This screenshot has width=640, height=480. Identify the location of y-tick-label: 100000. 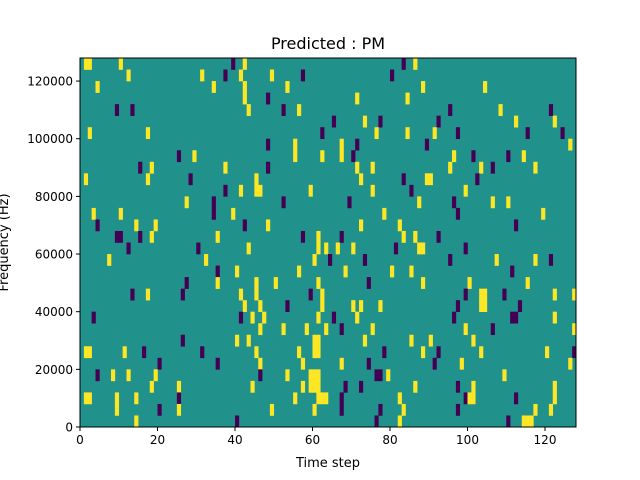
(50, 139).